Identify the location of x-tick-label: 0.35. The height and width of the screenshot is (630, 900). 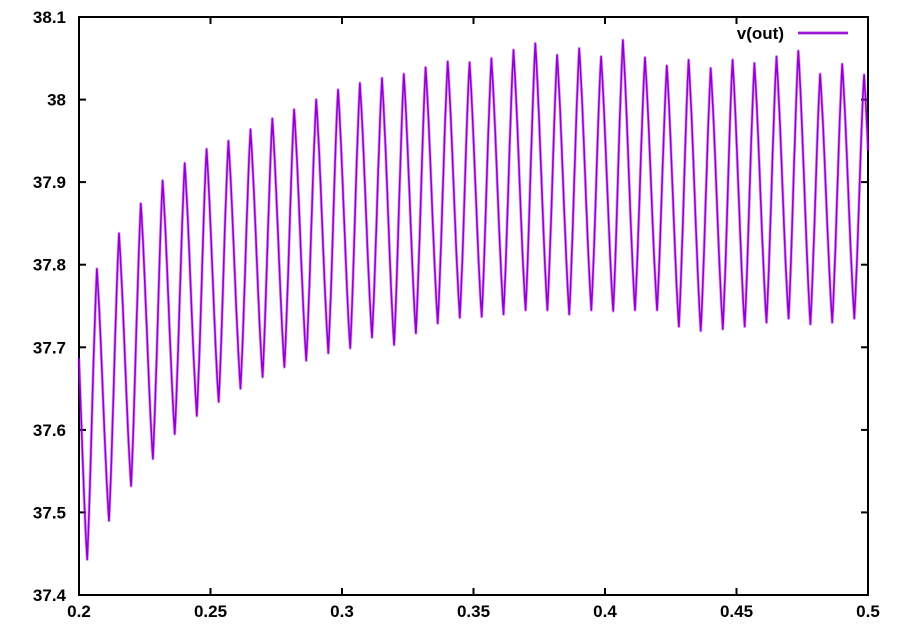
(473, 611).